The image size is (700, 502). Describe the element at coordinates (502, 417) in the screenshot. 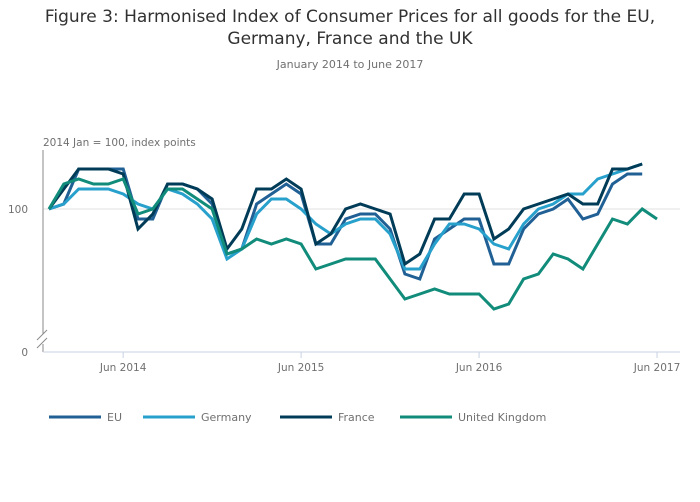

I see `legend-label: United Kingdom` at that location.